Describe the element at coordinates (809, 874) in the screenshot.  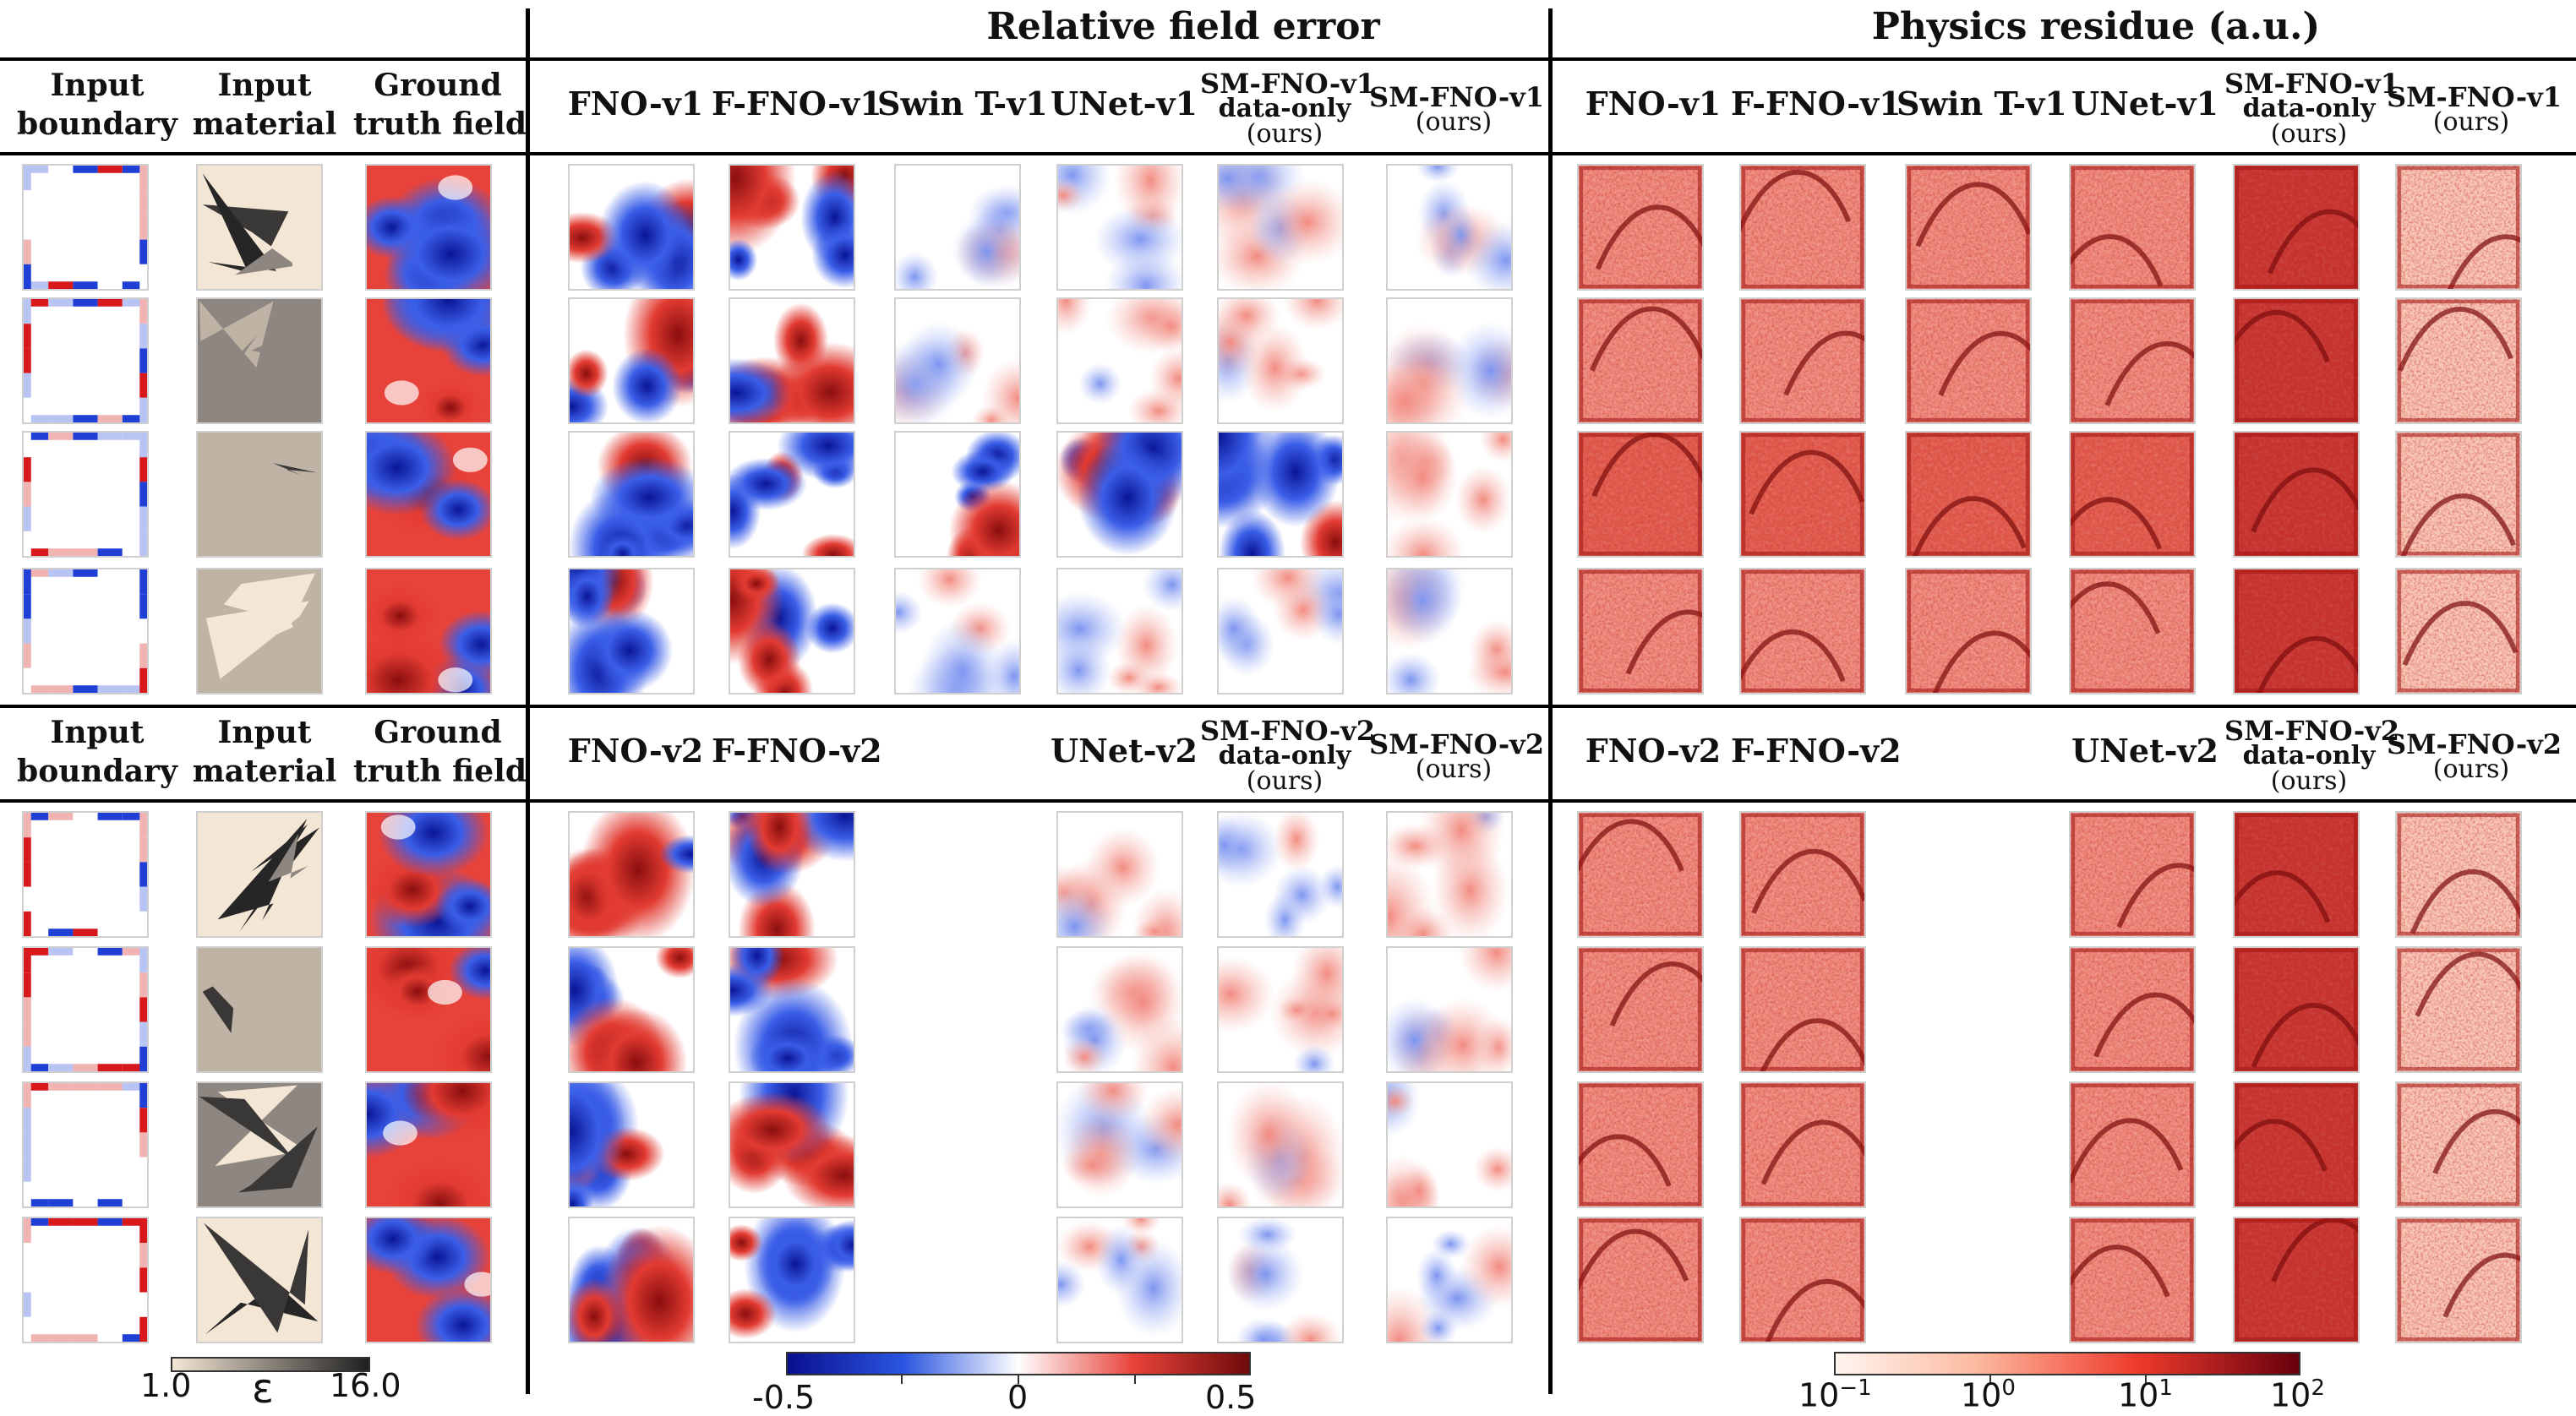
I see `error-tile-r4-c1` at that location.